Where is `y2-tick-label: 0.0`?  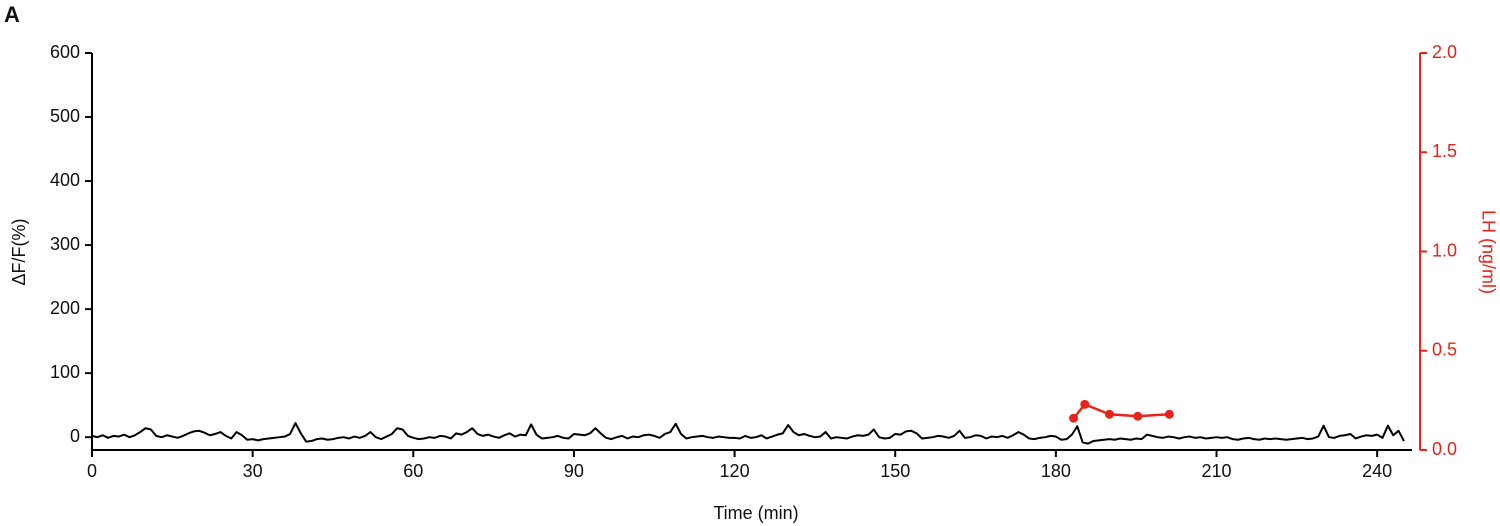 y2-tick-label: 0.0 is located at coordinates (1444, 449).